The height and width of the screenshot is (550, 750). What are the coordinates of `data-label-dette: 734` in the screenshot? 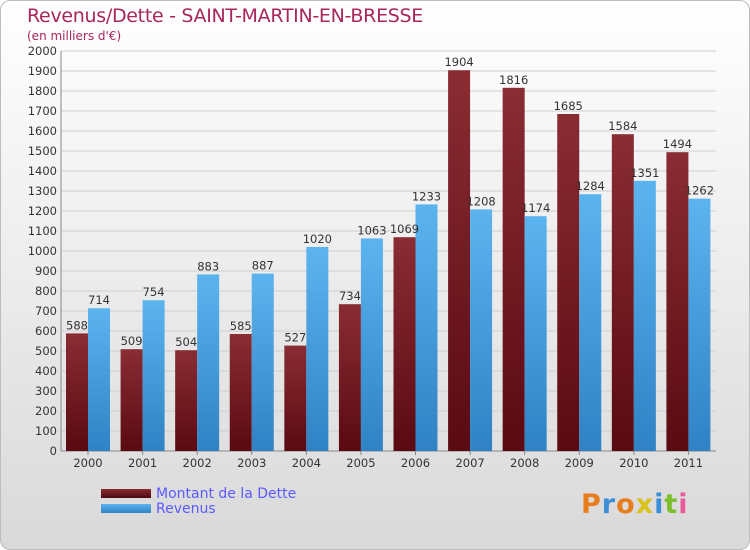 It's located at (350, 296).